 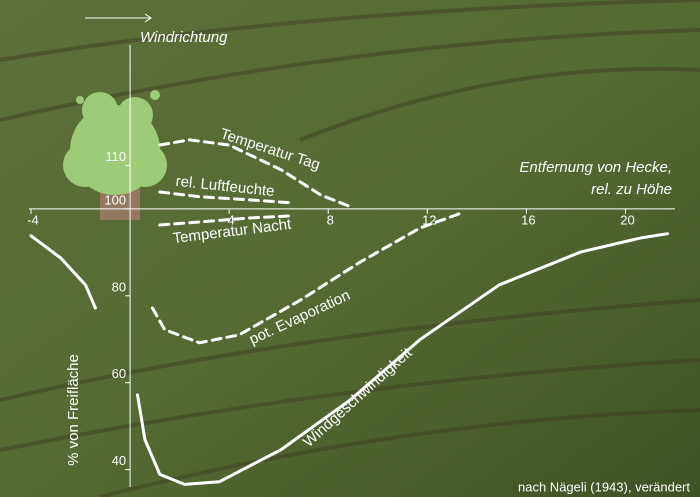 What do you see at coordinates (115, 199) in the screenshot?
I see `y-tick-label: 100` at bounding box center [115, 199].